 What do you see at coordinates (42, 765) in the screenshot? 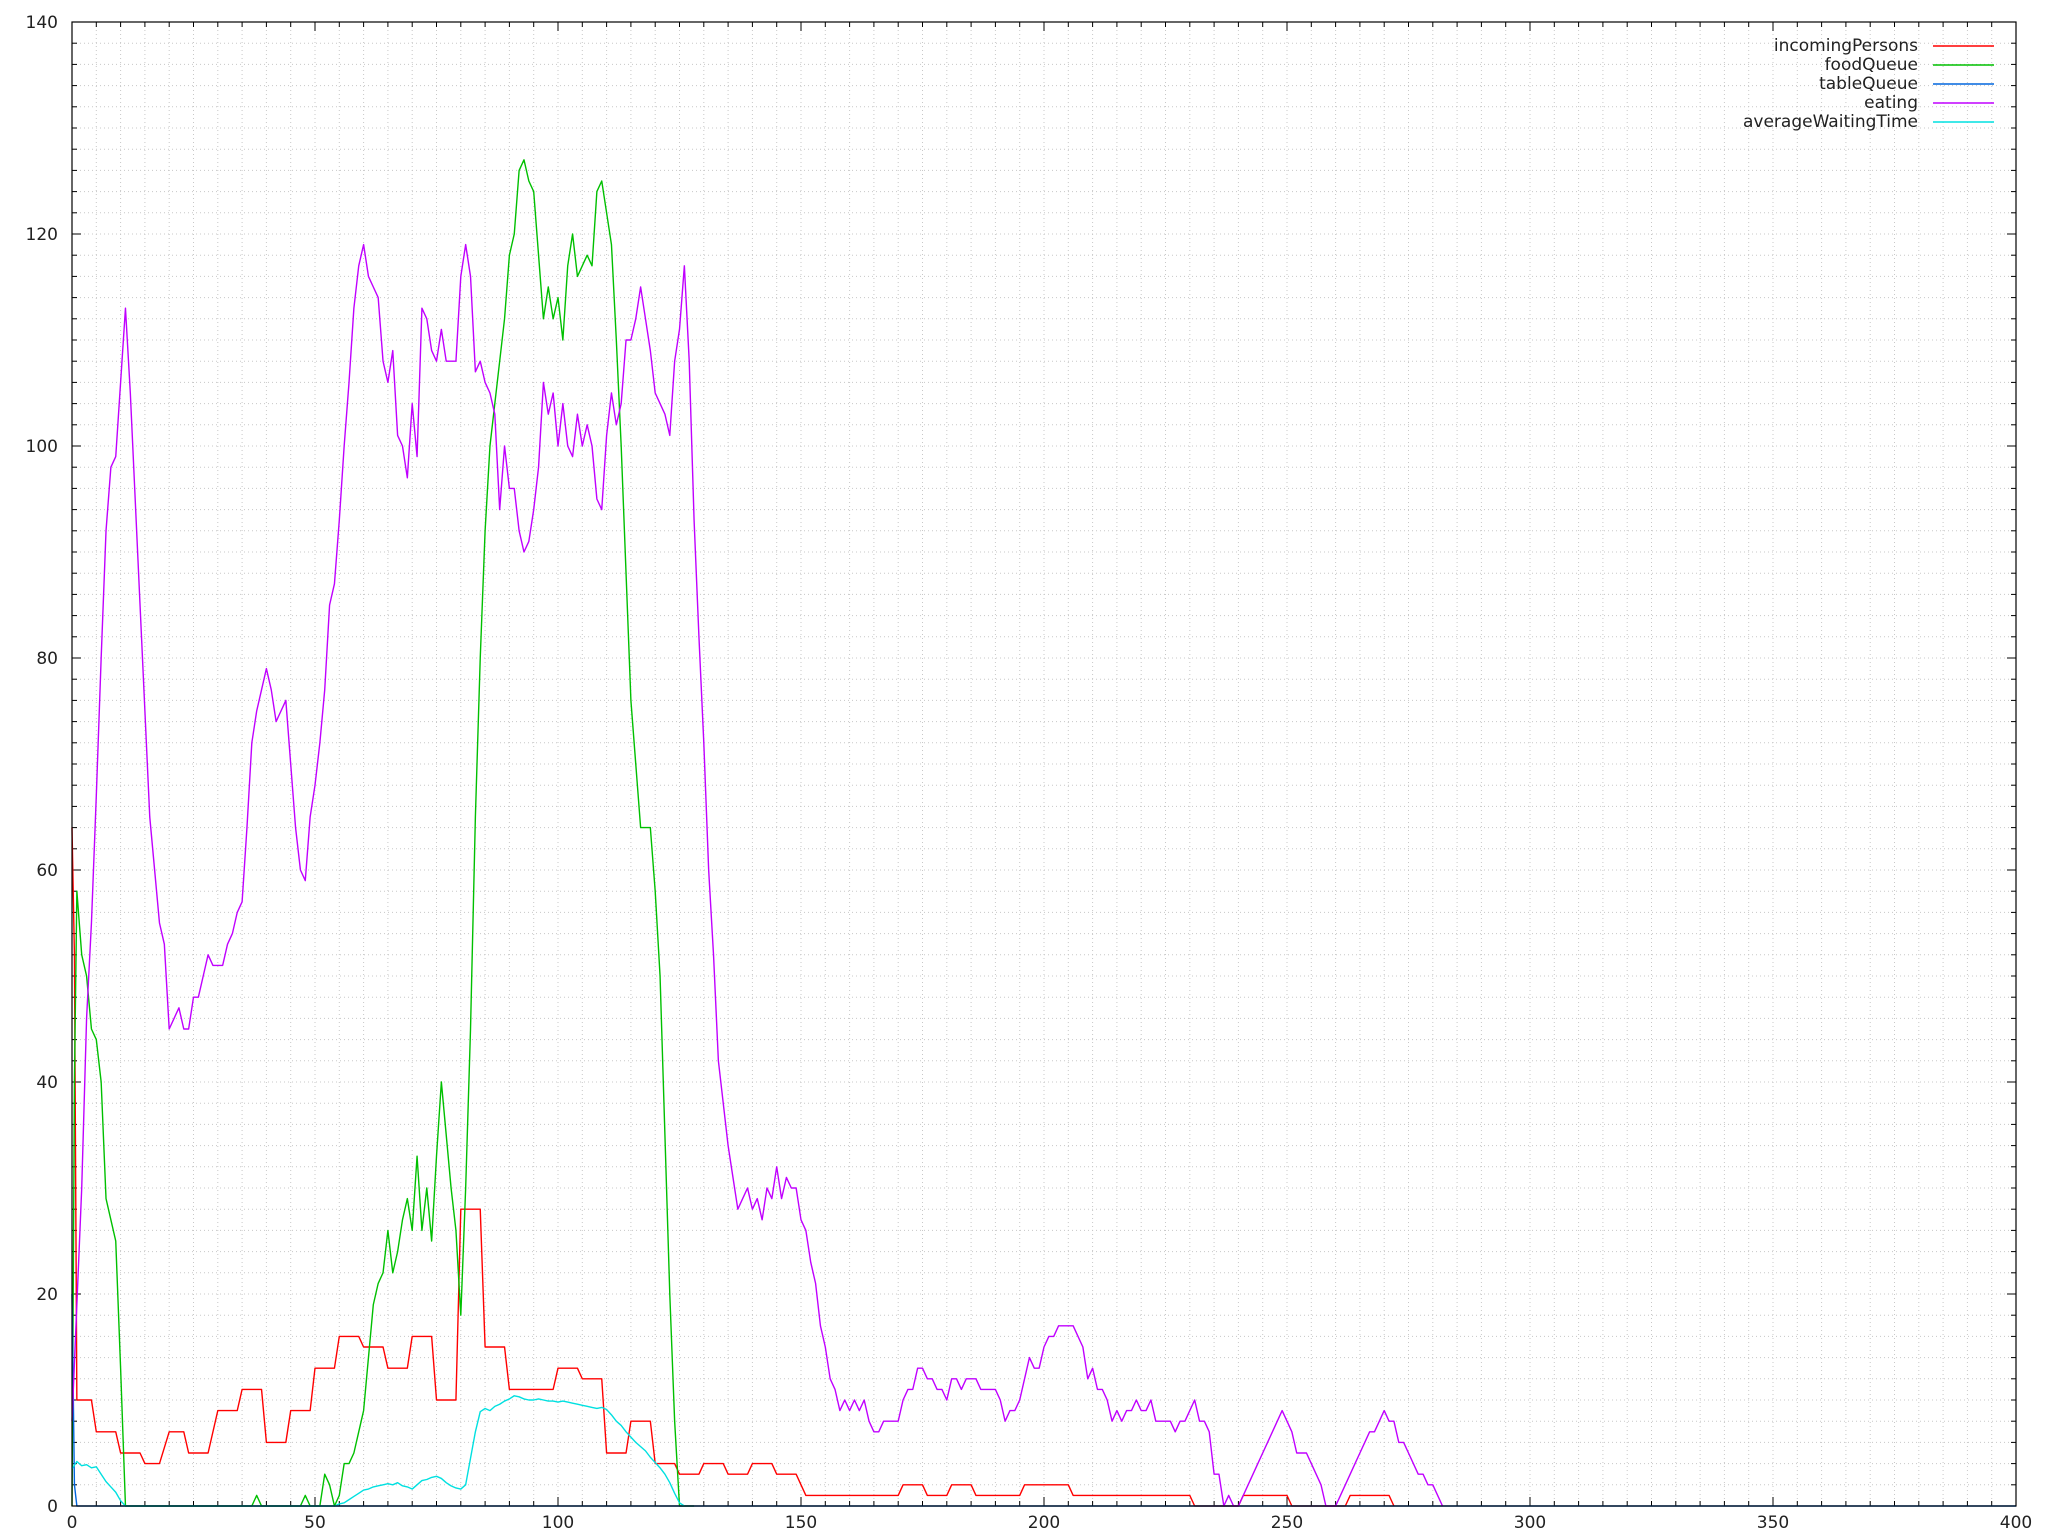
I see `y-axis-tick-labels: 0 20 40 60 80 100 120 140` at bounding box center [42, 765].